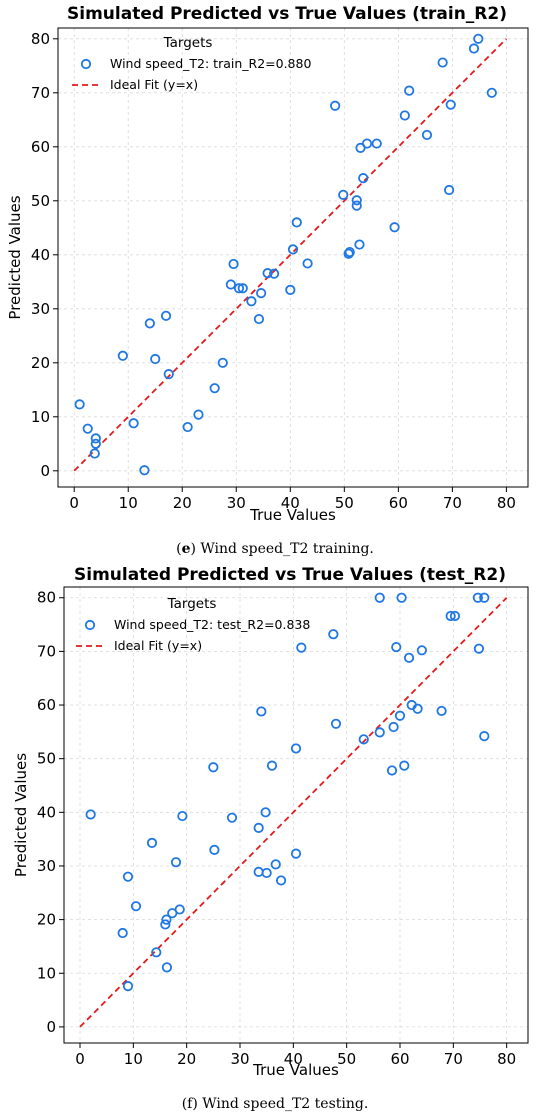  What do you see at coordinates (46, 866) in the screenshot?
I see `y-tick-label: 30` at bounding box center [46, 866].